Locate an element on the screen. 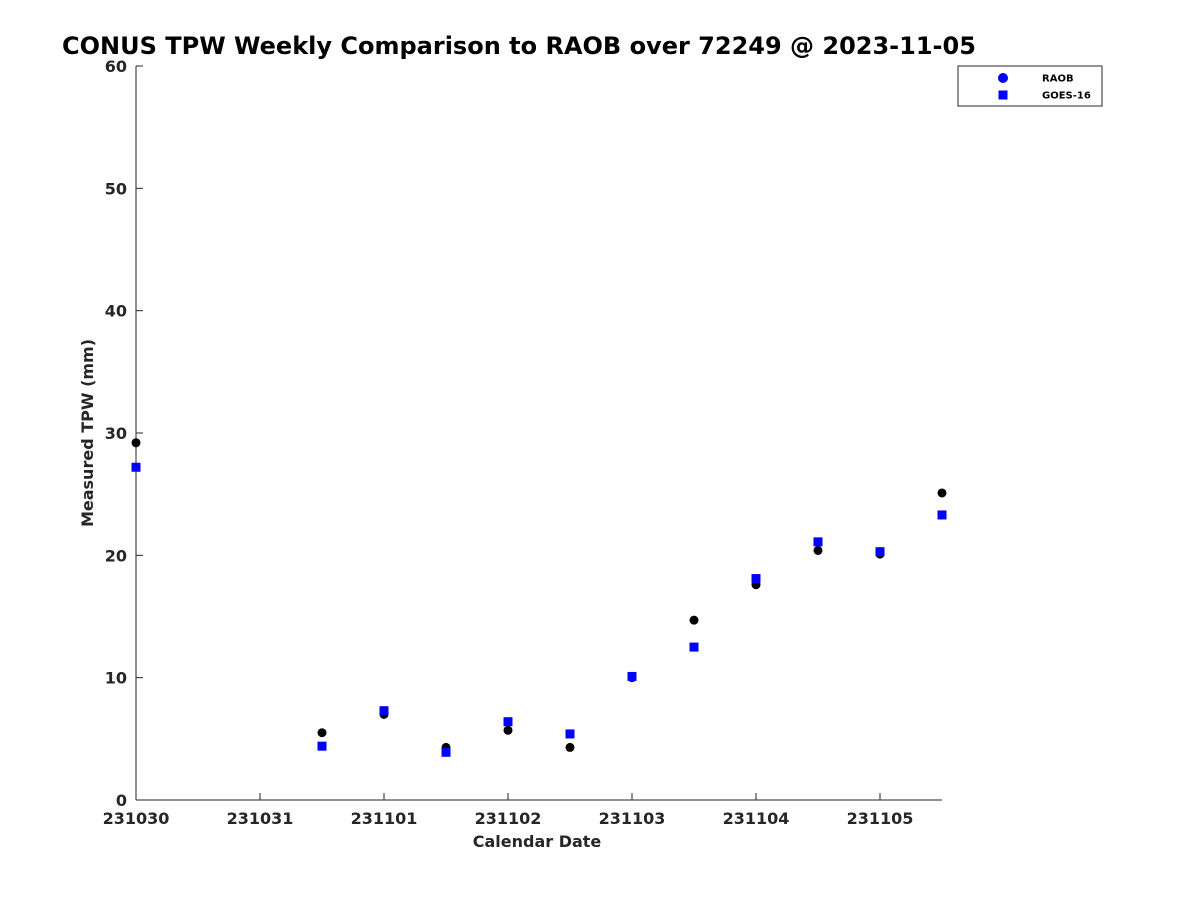 The width and height of the screenshot is (1200, 900). y-axis-ticks: 0 10 20 30 40 50 60 is located at coordinates (124, 433).